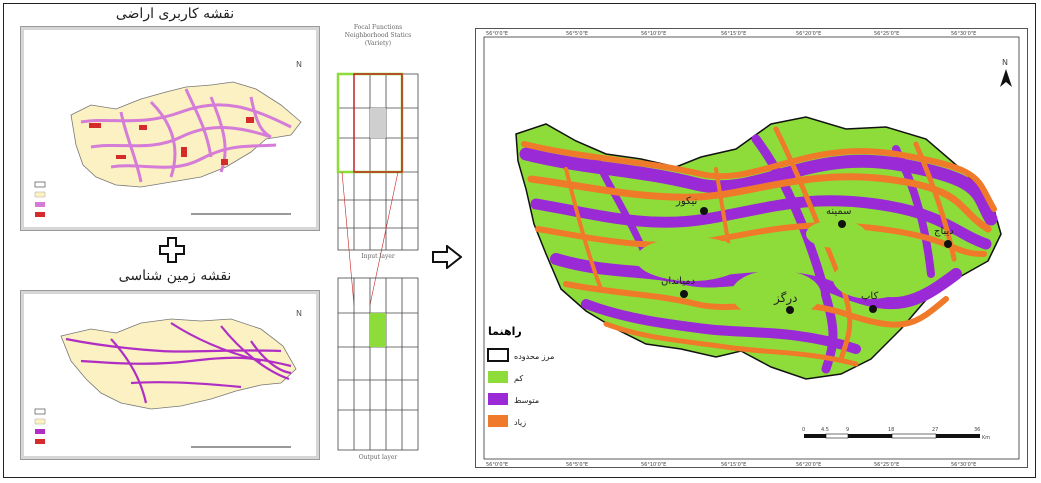  Describe the element at coordinates (175, 14) in the screenshot. I see `landuse-map-title: نقشه کاربری اراضی` at that location.